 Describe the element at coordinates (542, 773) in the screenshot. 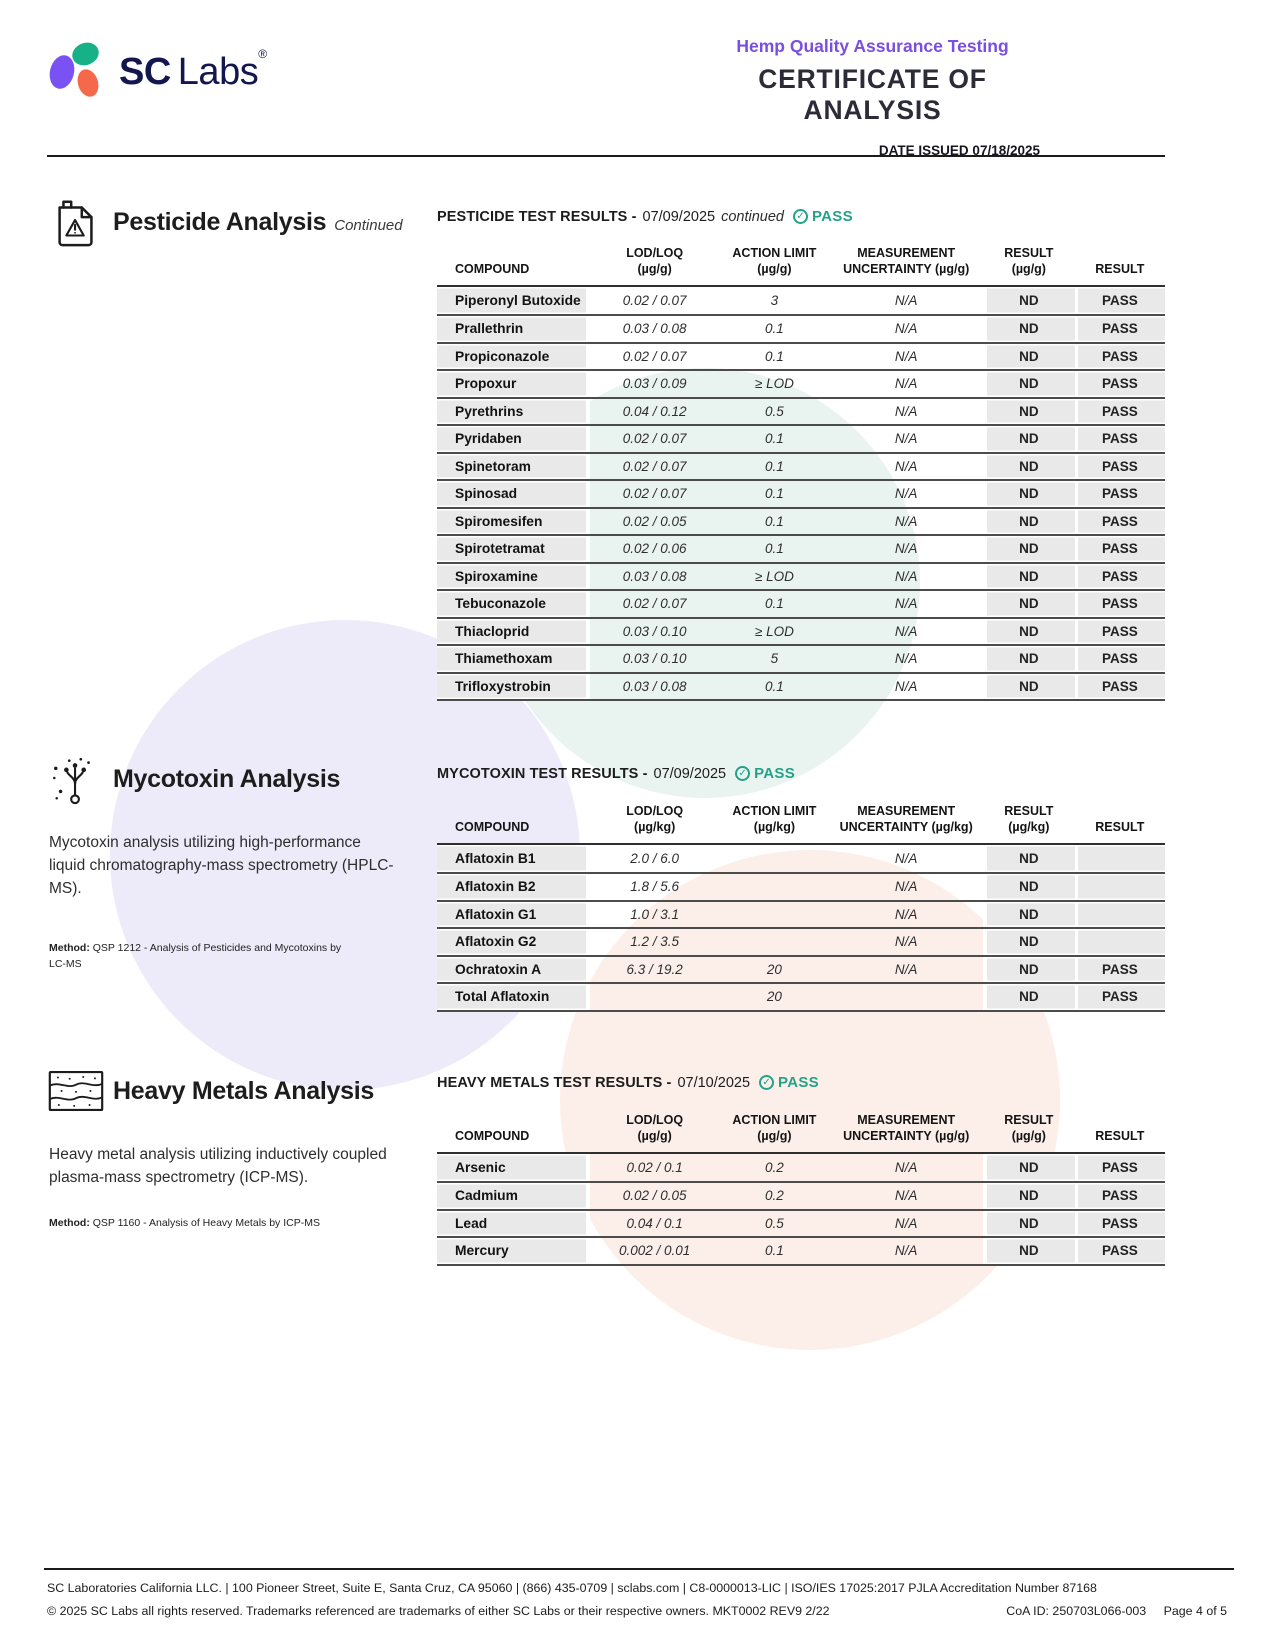

I see `results-label: MYCOTOXIN TEST RESULTS -` at that location.